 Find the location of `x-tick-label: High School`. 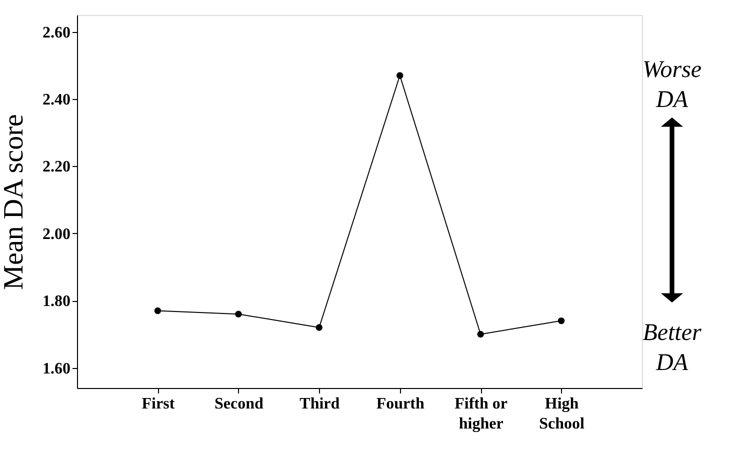

x-tick-label: High School is located at coordinates (562, 414).